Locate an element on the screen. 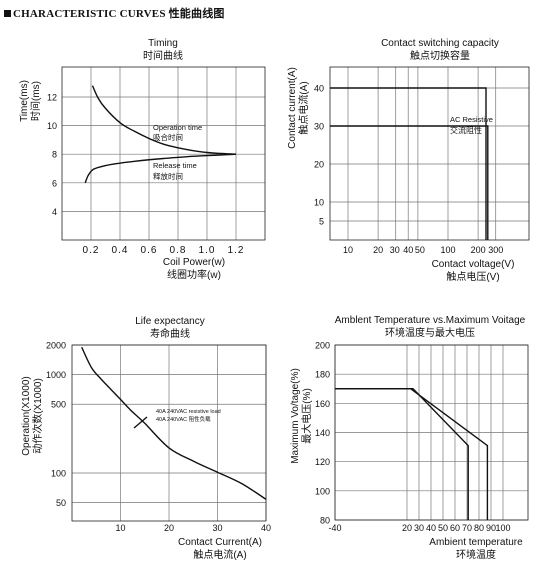 This screenshot has height=571, width=550. operation-time-label-cn: 吸合时间 is located at coordinates (168, 137).